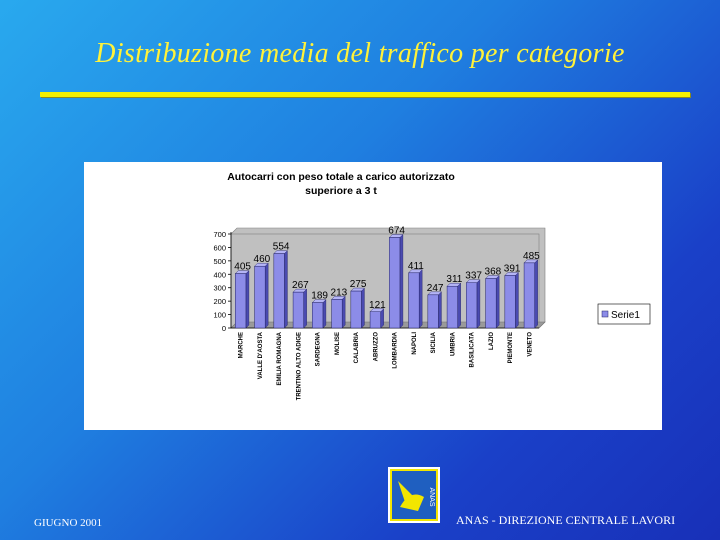 Image resolution: width=720 pixels, height=540 pixels. What do you see at coordinates (531, 256) in the screenshot?
I see `bar-value-label: 485` at bounding box center [531, 256].